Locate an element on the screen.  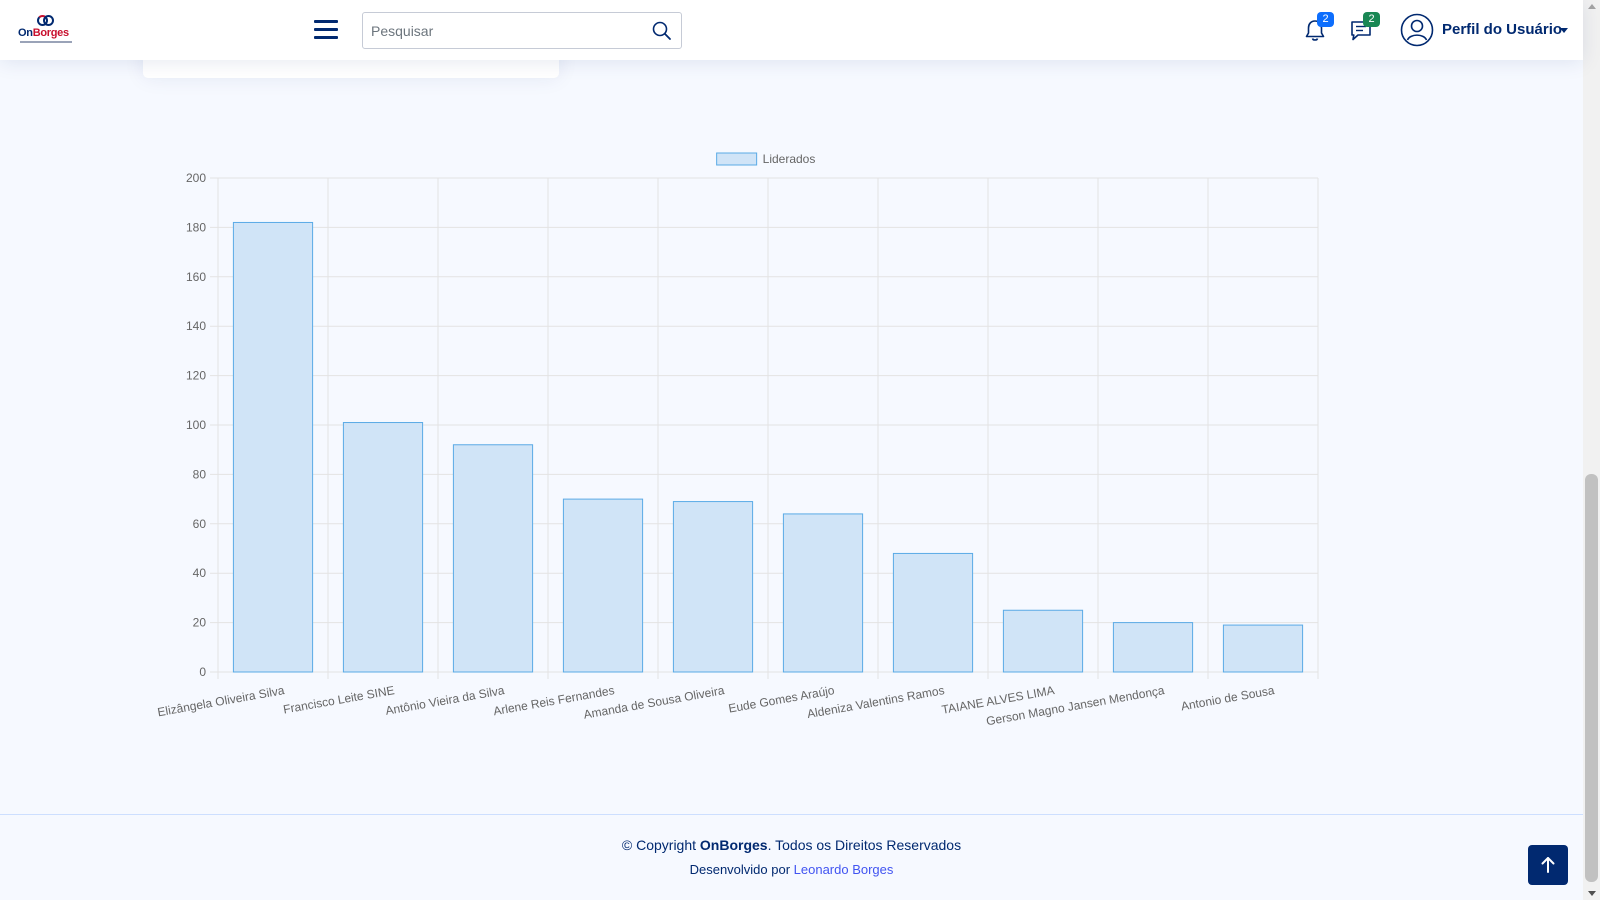
messages-chat-icon: 2 is located at coordinates (1364, 29).